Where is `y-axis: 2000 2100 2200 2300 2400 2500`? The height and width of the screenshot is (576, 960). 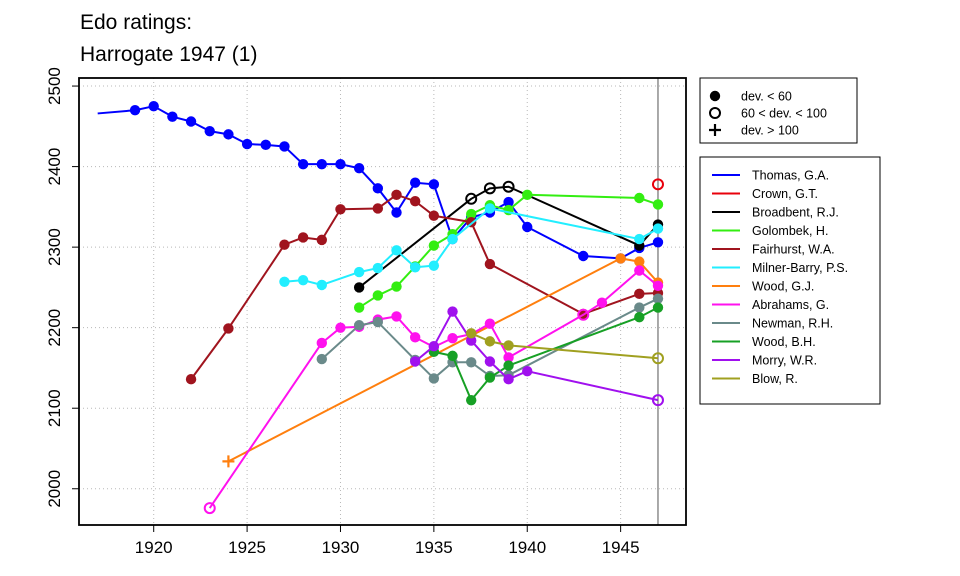
y-axis: 2000 2100 2200 2300 2400 2500 is located at coordinates (62, 287).